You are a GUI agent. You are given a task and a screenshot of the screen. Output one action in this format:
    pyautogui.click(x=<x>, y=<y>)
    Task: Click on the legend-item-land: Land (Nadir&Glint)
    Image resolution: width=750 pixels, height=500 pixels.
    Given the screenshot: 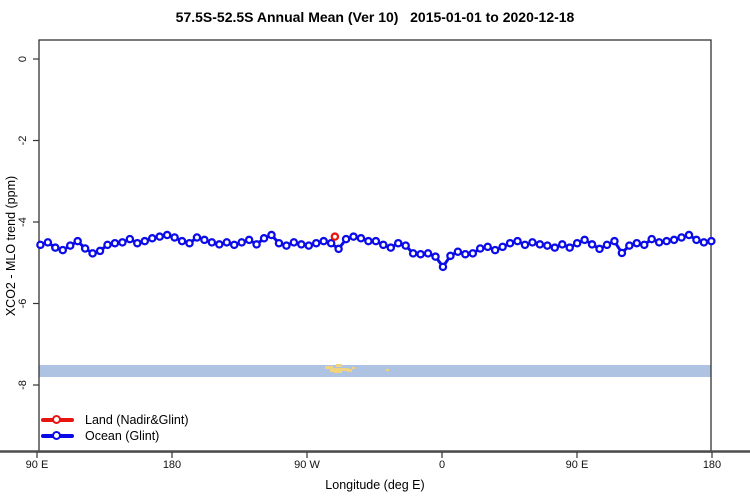 What is the action you would take?
    pyautogui.click(x=115, y=419)
    